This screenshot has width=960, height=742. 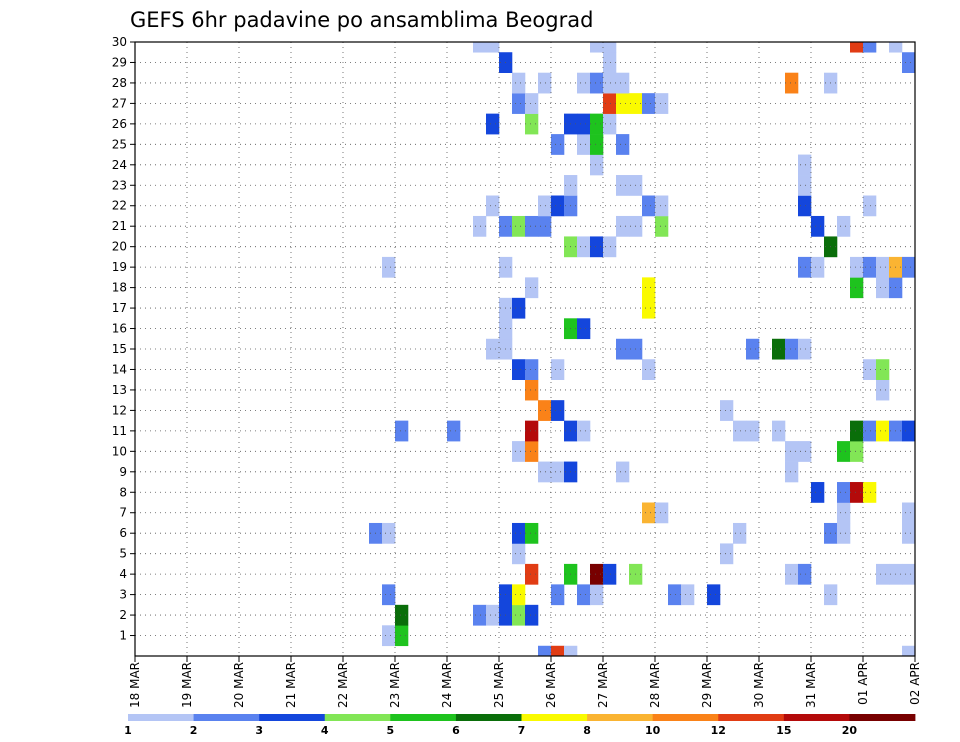 What do you see at coordinates (123, 513) in the screenshot?
I see `y-tick-label: 7` at bounding box center [123, 513].